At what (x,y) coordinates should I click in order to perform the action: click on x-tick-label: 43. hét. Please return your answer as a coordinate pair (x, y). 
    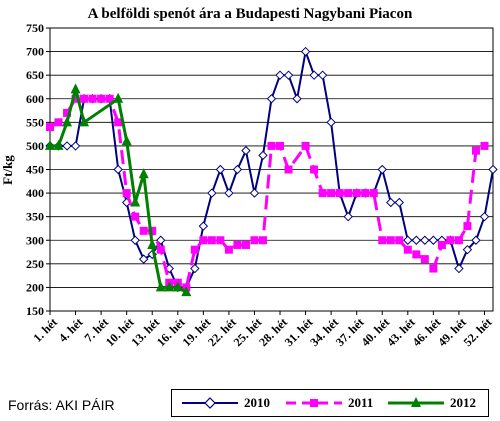
    Looking at the image, I should click on (401, 332).